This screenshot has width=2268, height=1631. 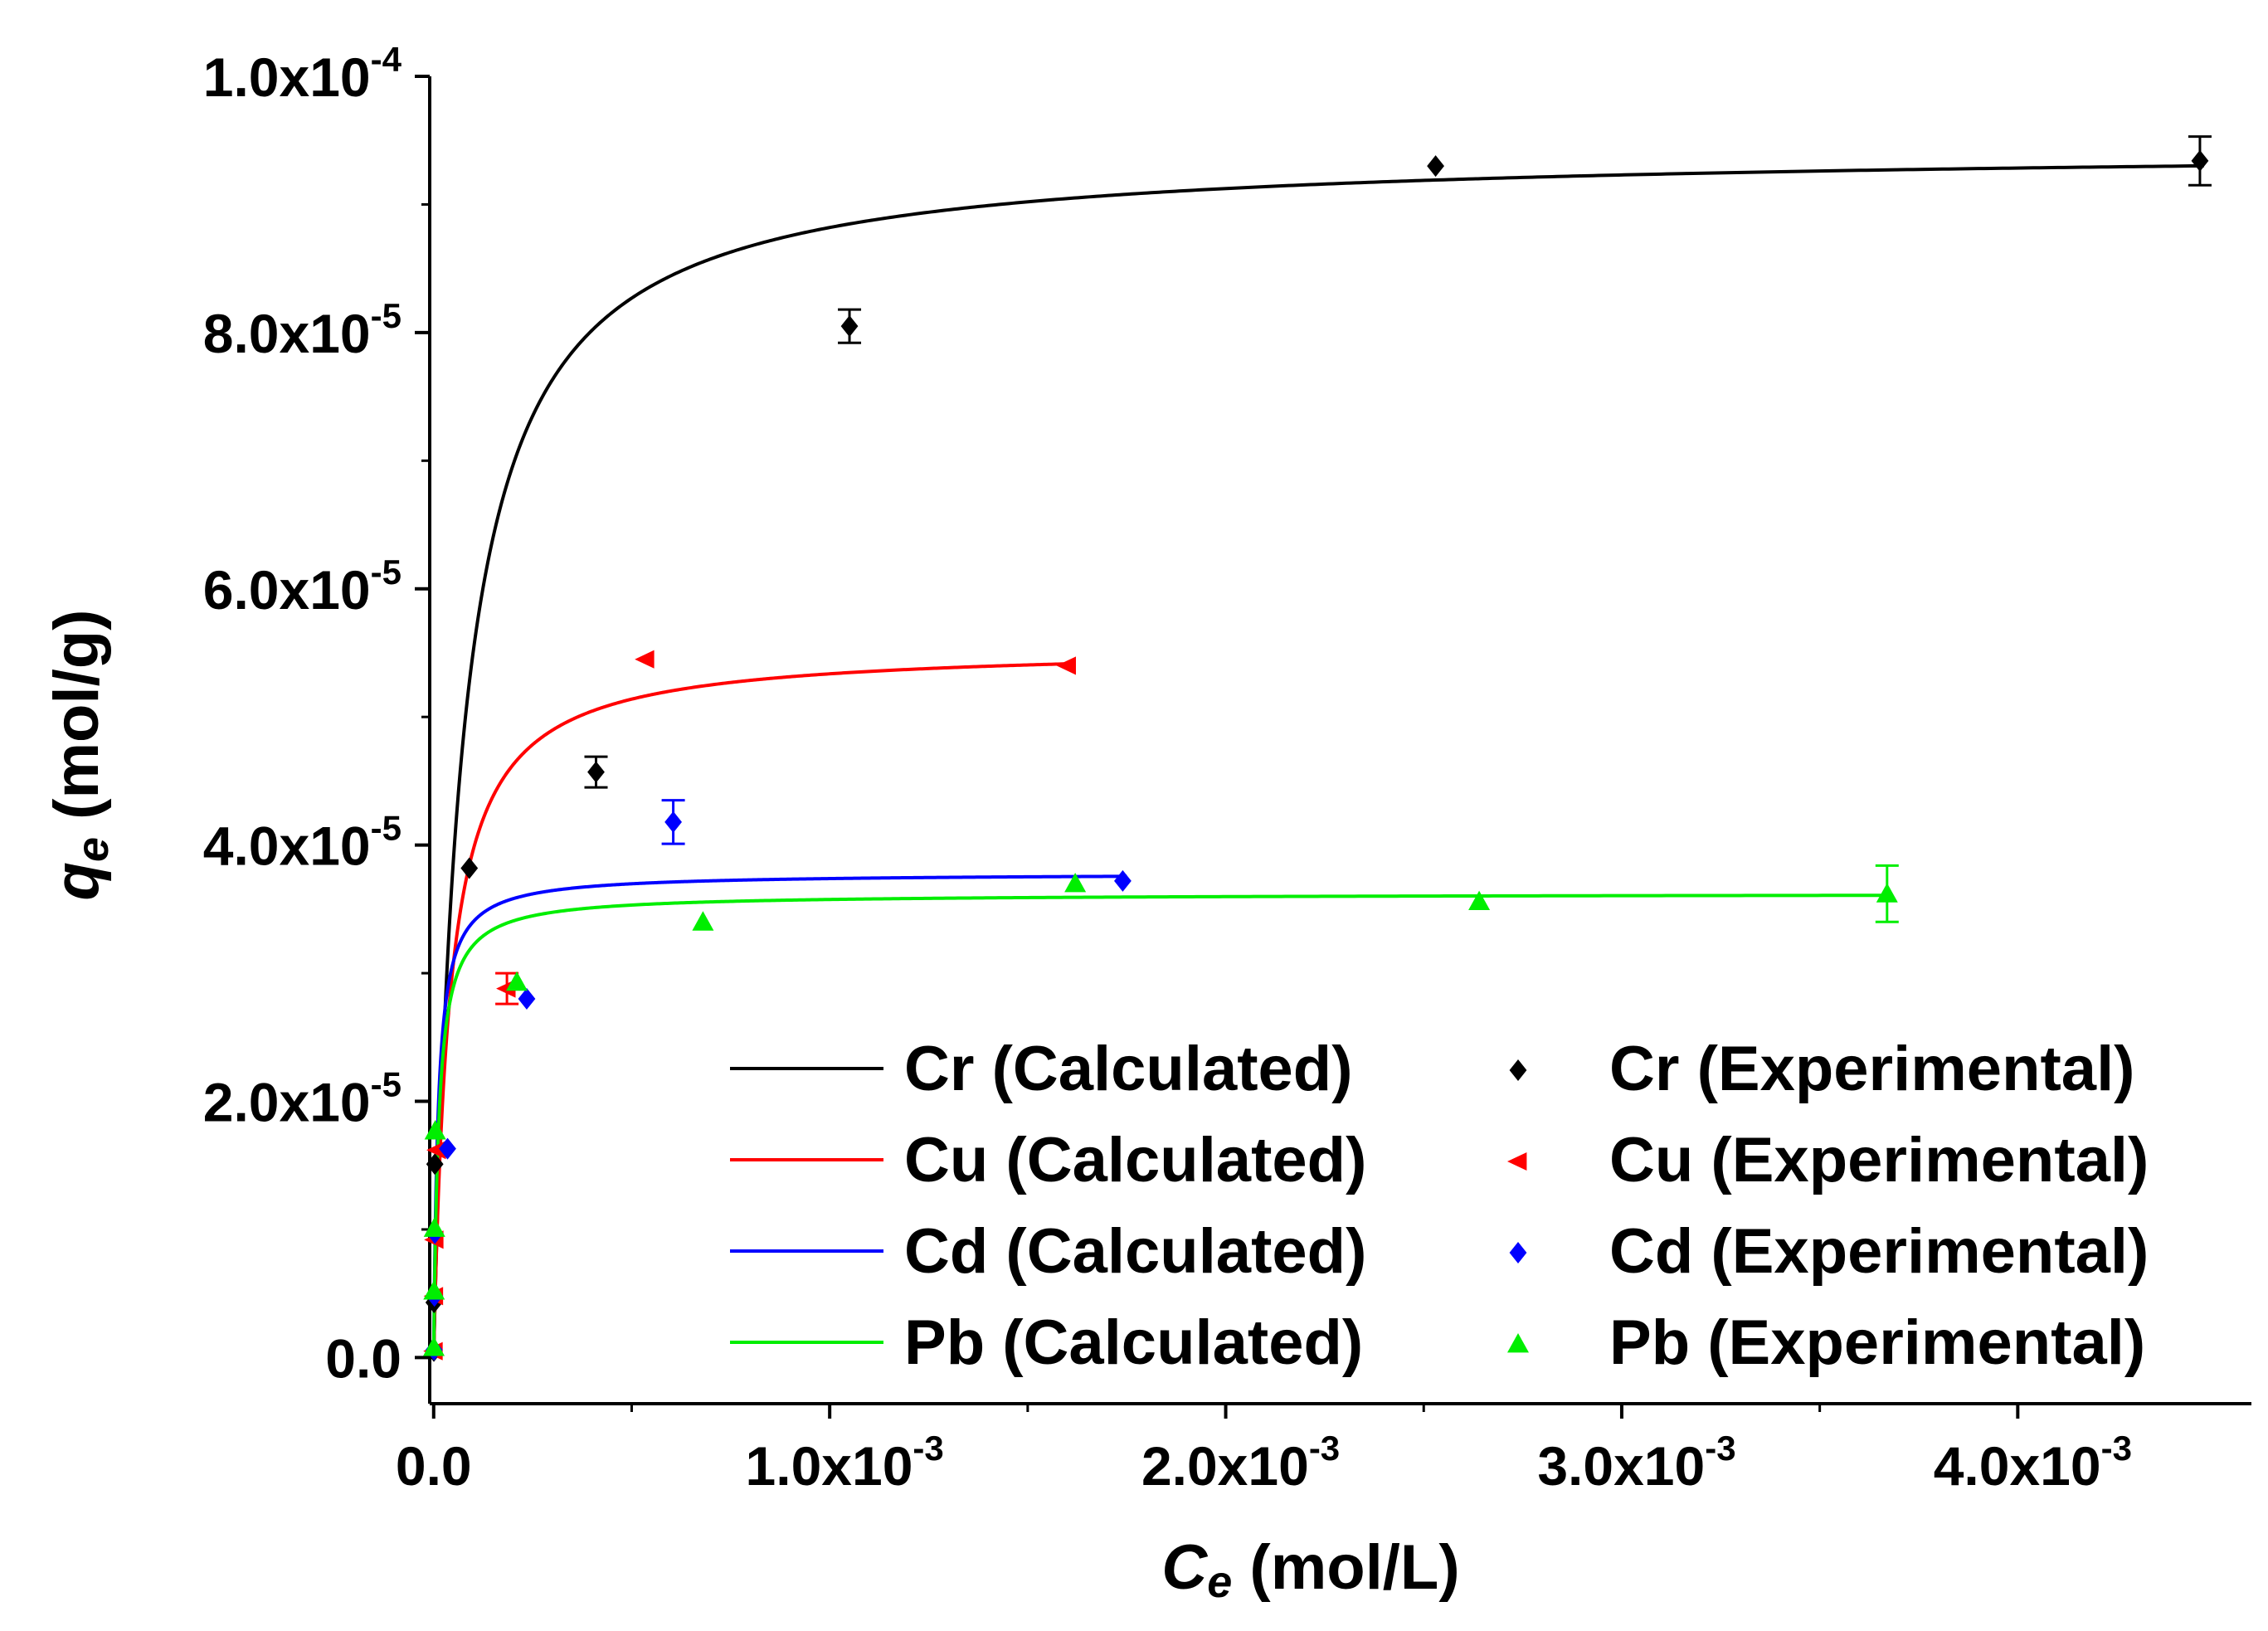 What do you see at coordinates (1879, 1251) in the screenshot?
I see `legend-label: Cd (Experimental)` at bounding box center [1879, 1251].